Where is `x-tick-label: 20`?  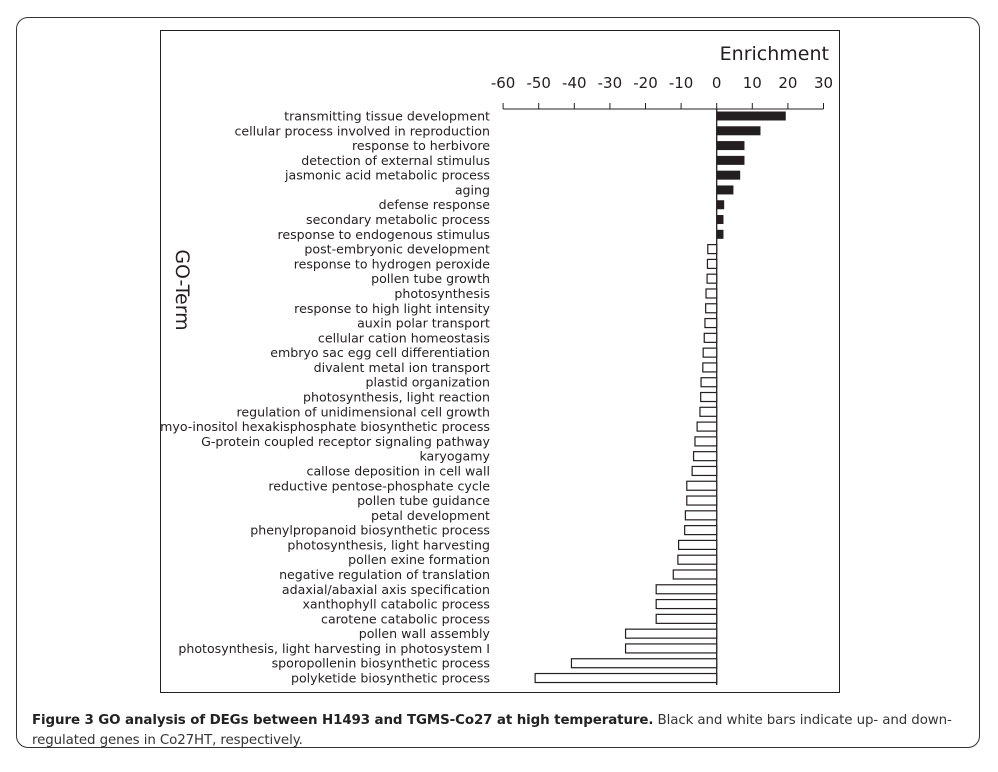 x-tick-label: 20 is located at coordinates (787, 83).